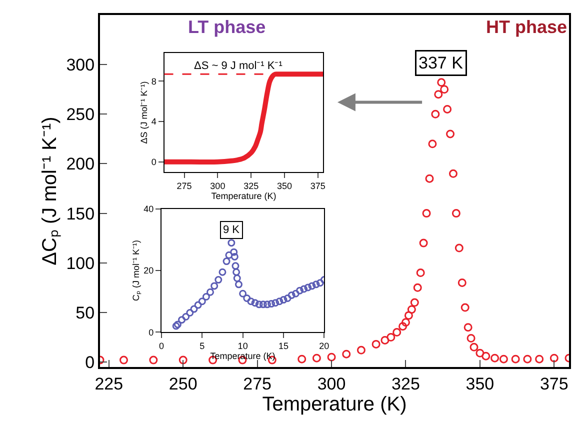 This screenshot has height=425, width=576. What do you see at coordinates (527, 27) in the screenshot?
I see `annotation: HT phase` at bounding box center [527, 27].